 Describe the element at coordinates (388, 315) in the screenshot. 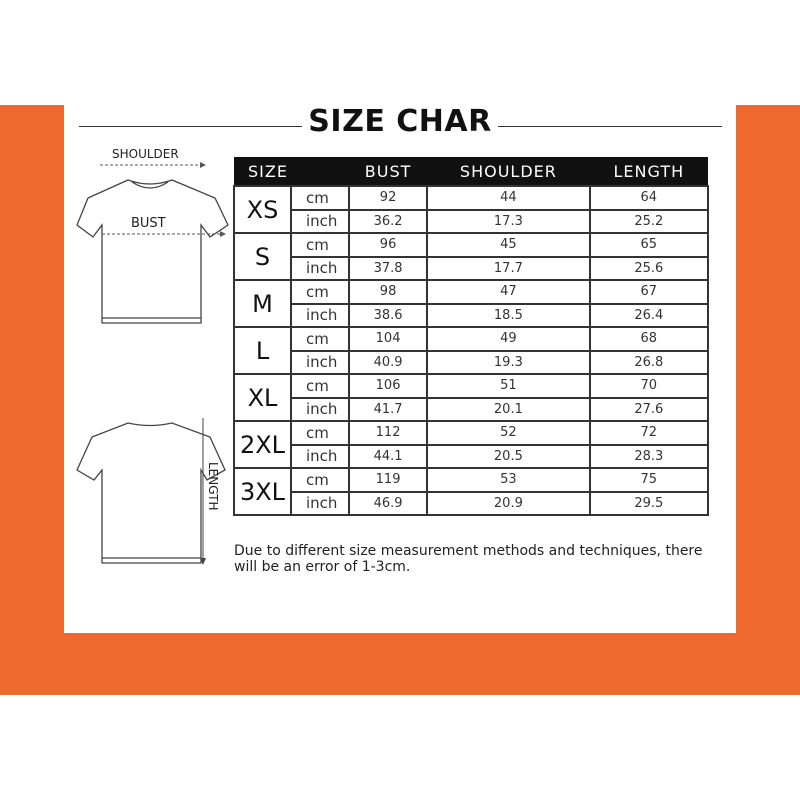

I see `value-cell: 38.6` at that location.